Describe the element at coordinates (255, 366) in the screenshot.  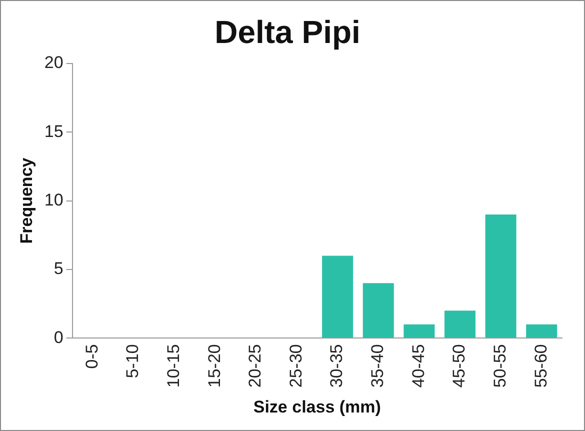
I see `x-tick-label: 20-25` at that location.